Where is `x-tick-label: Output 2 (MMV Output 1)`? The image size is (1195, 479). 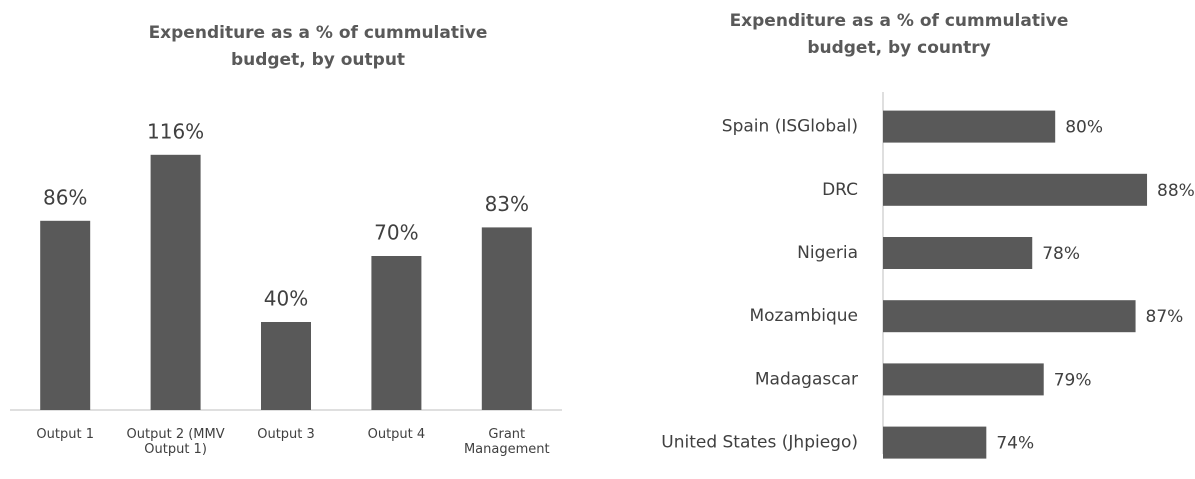
x-tick-label: Output 2 (MMV Output 1) is located at coordinates (175, 442).